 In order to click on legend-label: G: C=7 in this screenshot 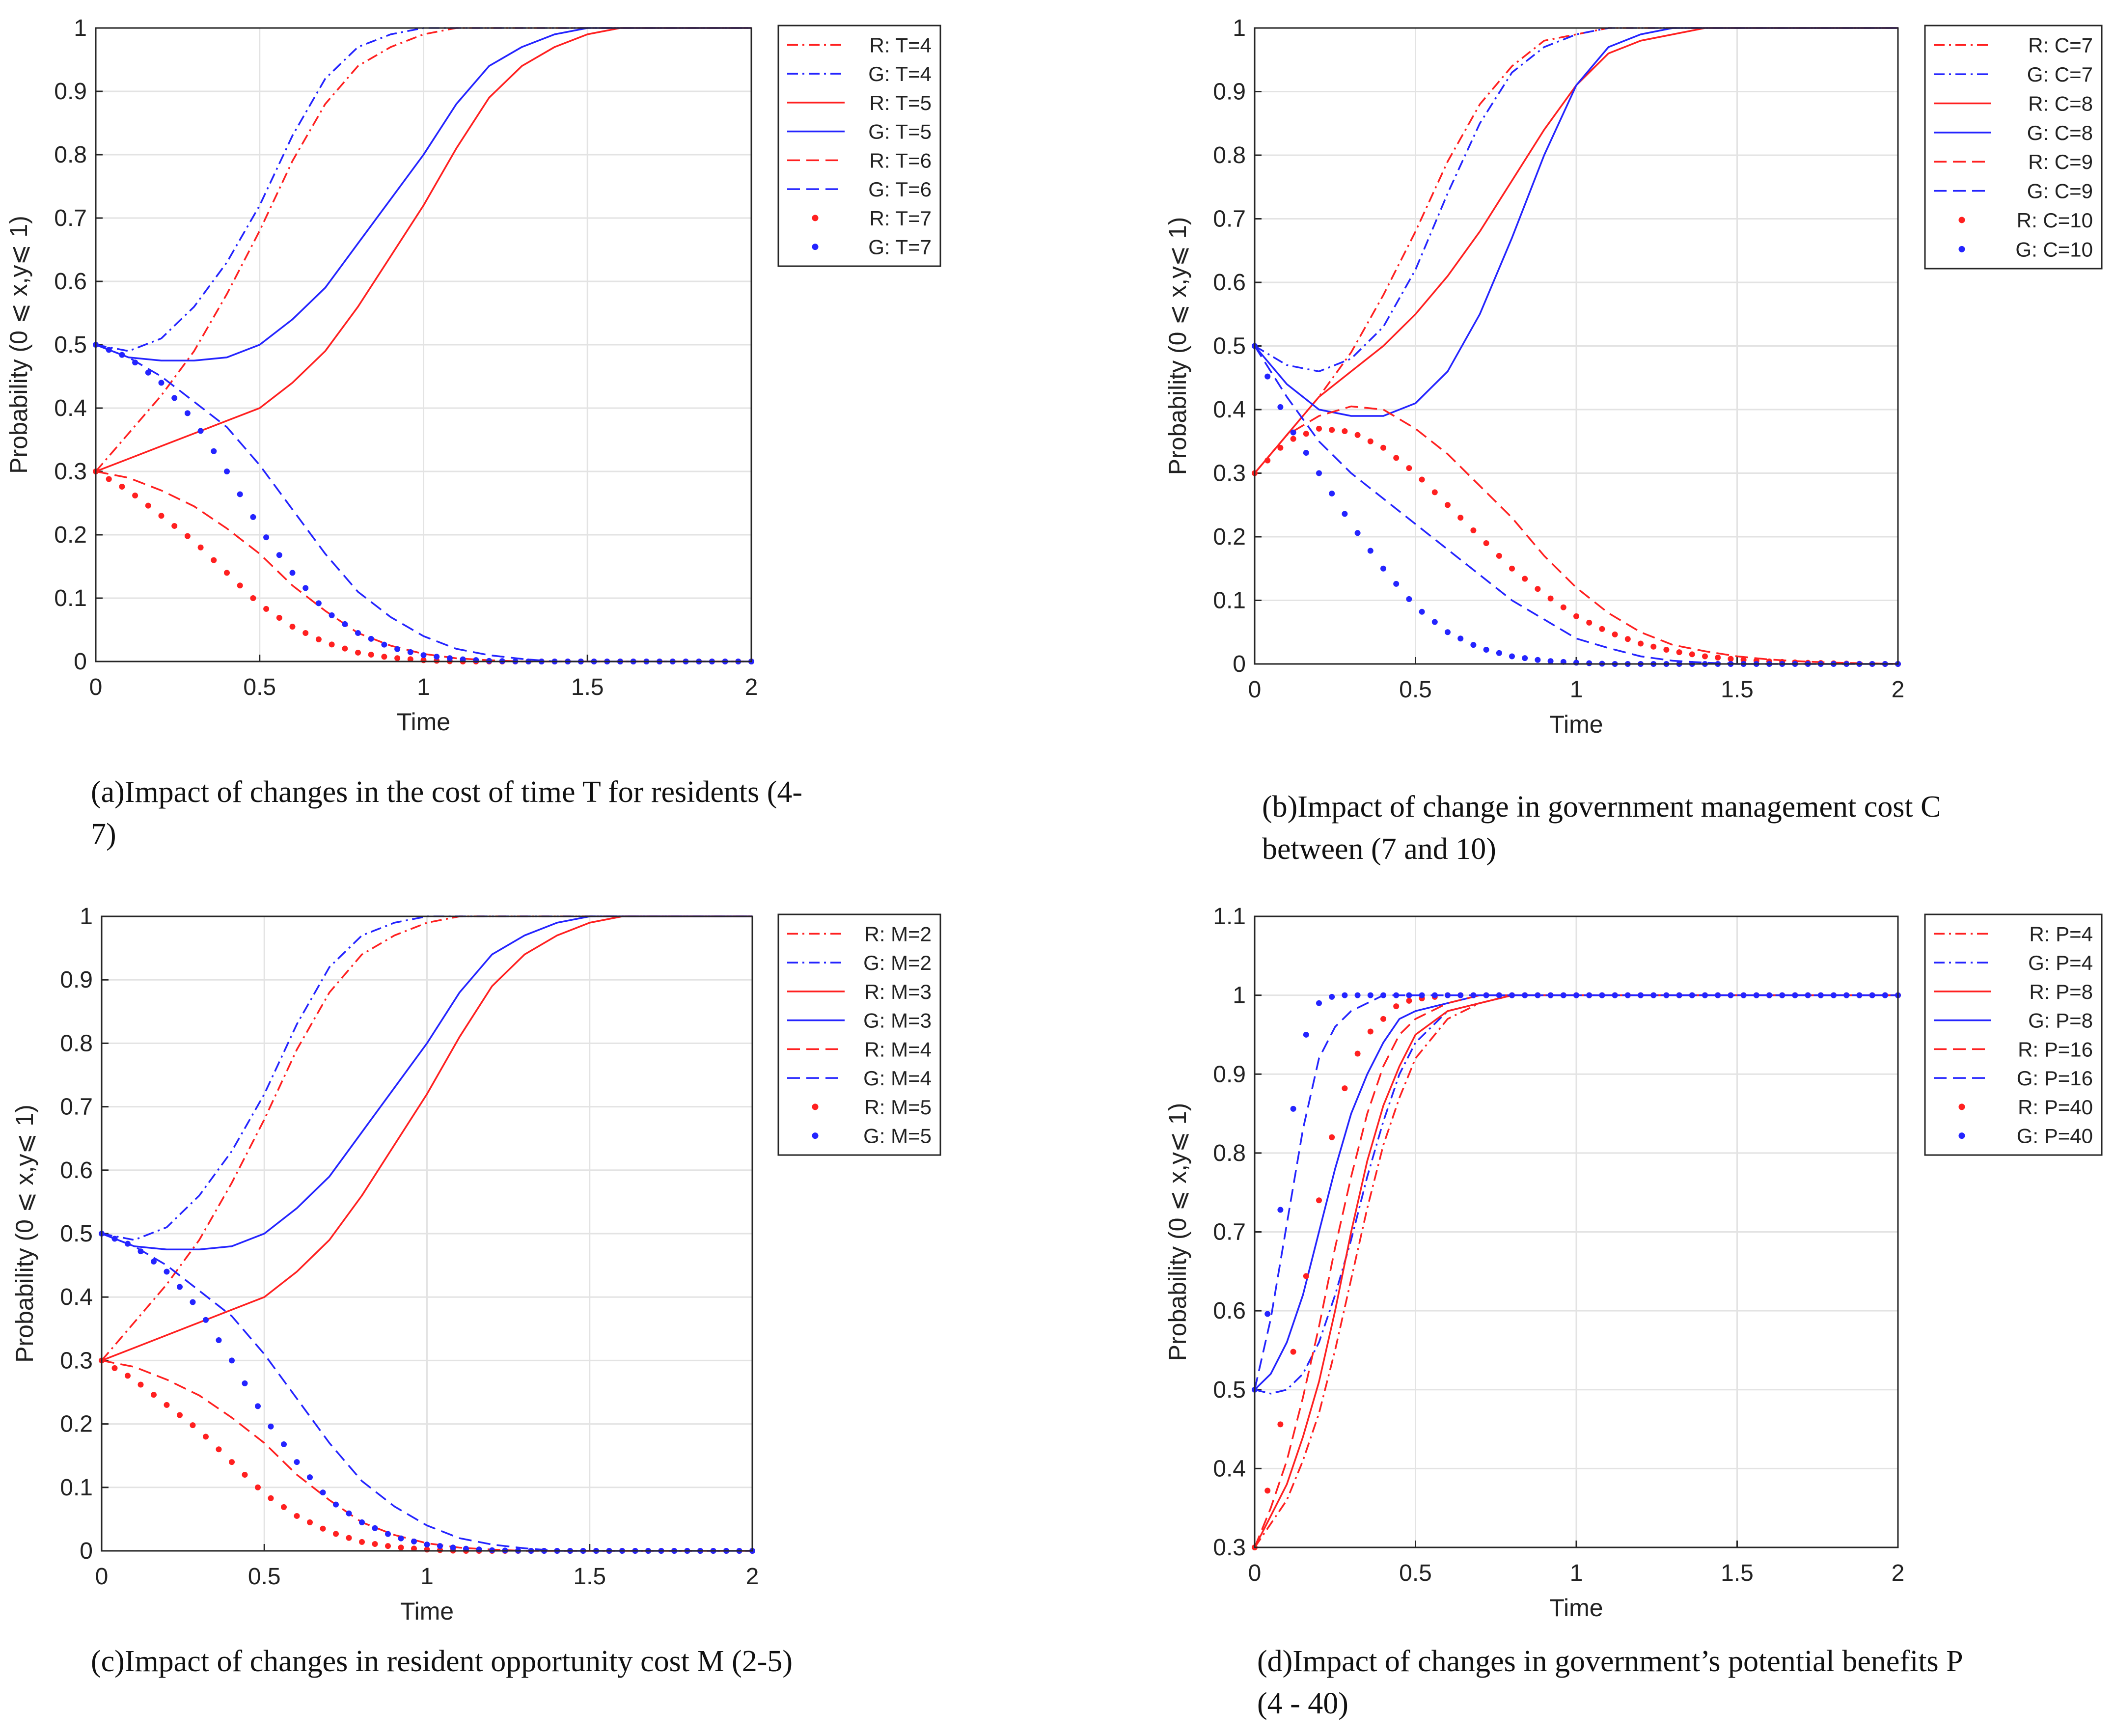, I will do `click(2060, 74)`.